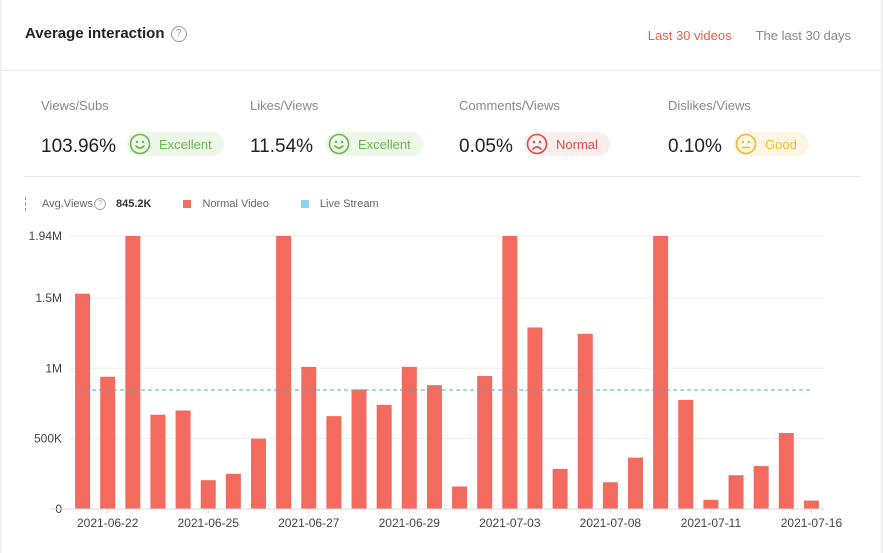  What do you see at coordinates (510, 523) in the screenshot?
I see `x-tick-label: 2021-07-03` at bounding box center [510, 523].